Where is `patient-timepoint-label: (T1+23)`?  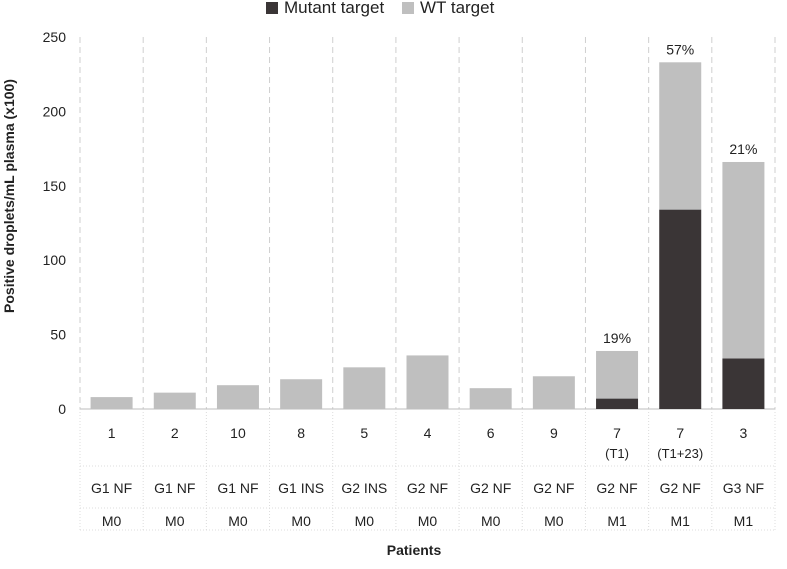
patient-timepoint-label: (T1+23) is located at coordinates (680, 453).